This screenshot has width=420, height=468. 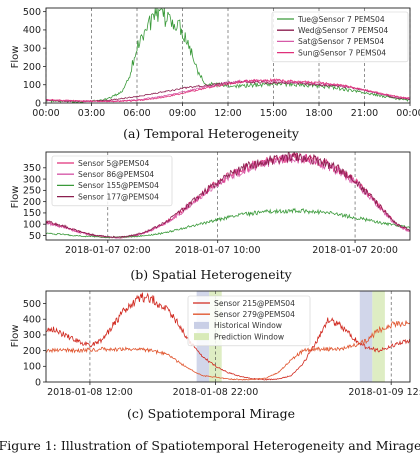 I want to click on caption-spatiotemporal-mirage: (c) Spatiotemporal Mirage, so click(x=211, y=413).